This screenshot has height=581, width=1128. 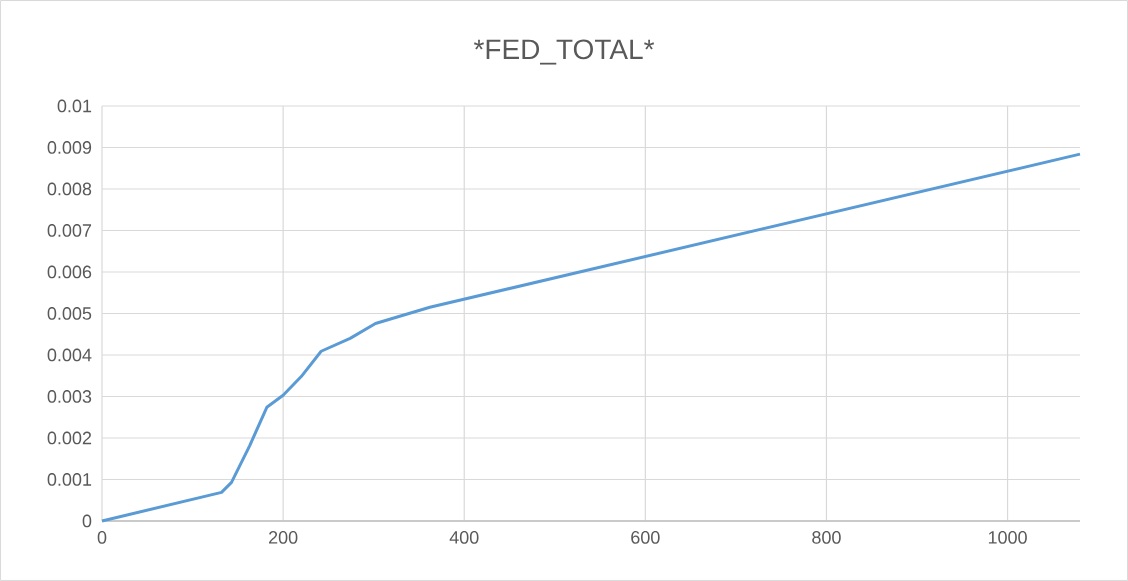 What do you see at coordinates (69, 355) in the screenshot?
I see `y-tick-label: 0.004` at bounding box center [69, 355].